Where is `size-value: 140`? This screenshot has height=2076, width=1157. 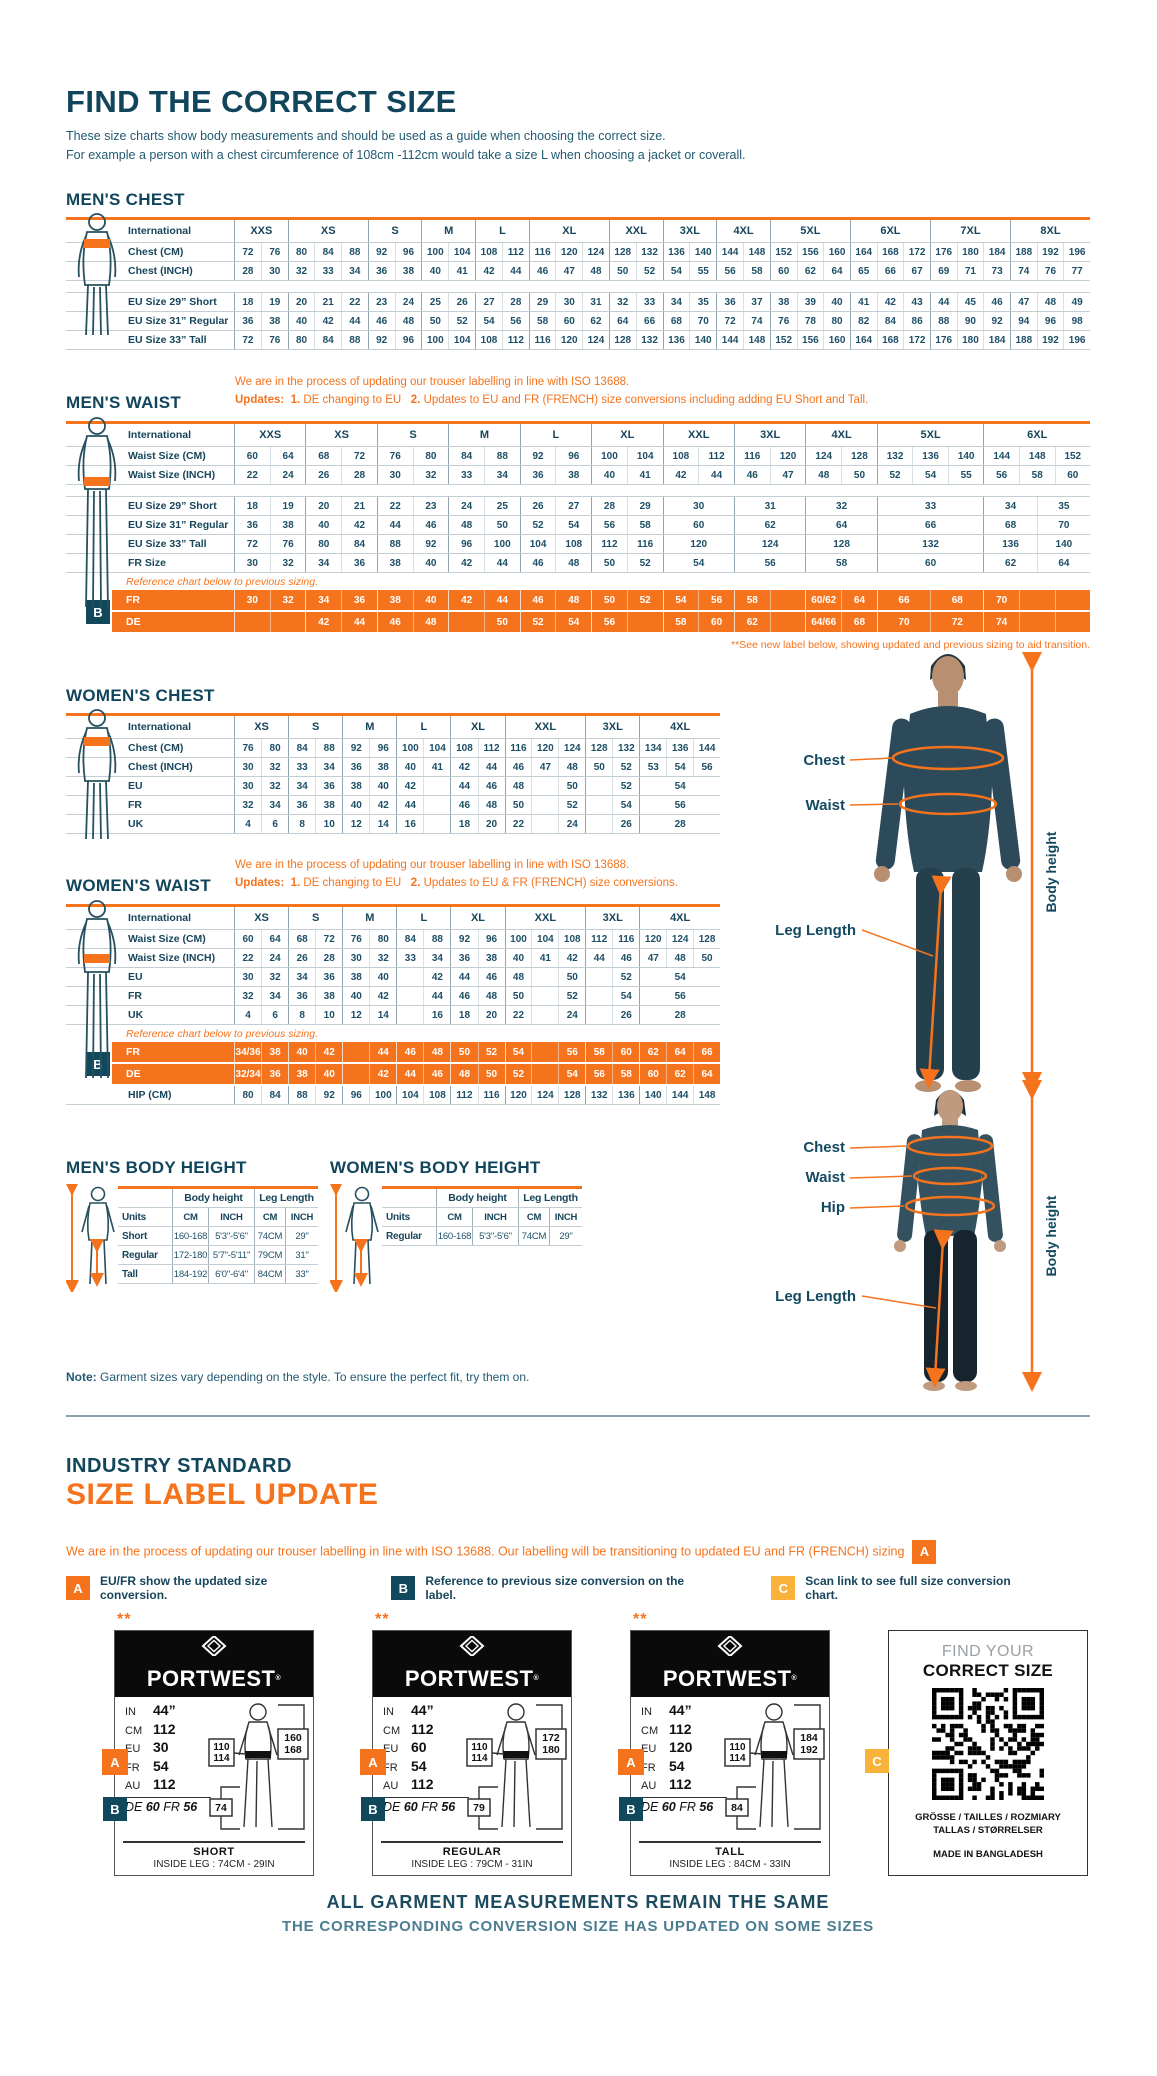 size-value: 140 is located at coordinates (702, 252).